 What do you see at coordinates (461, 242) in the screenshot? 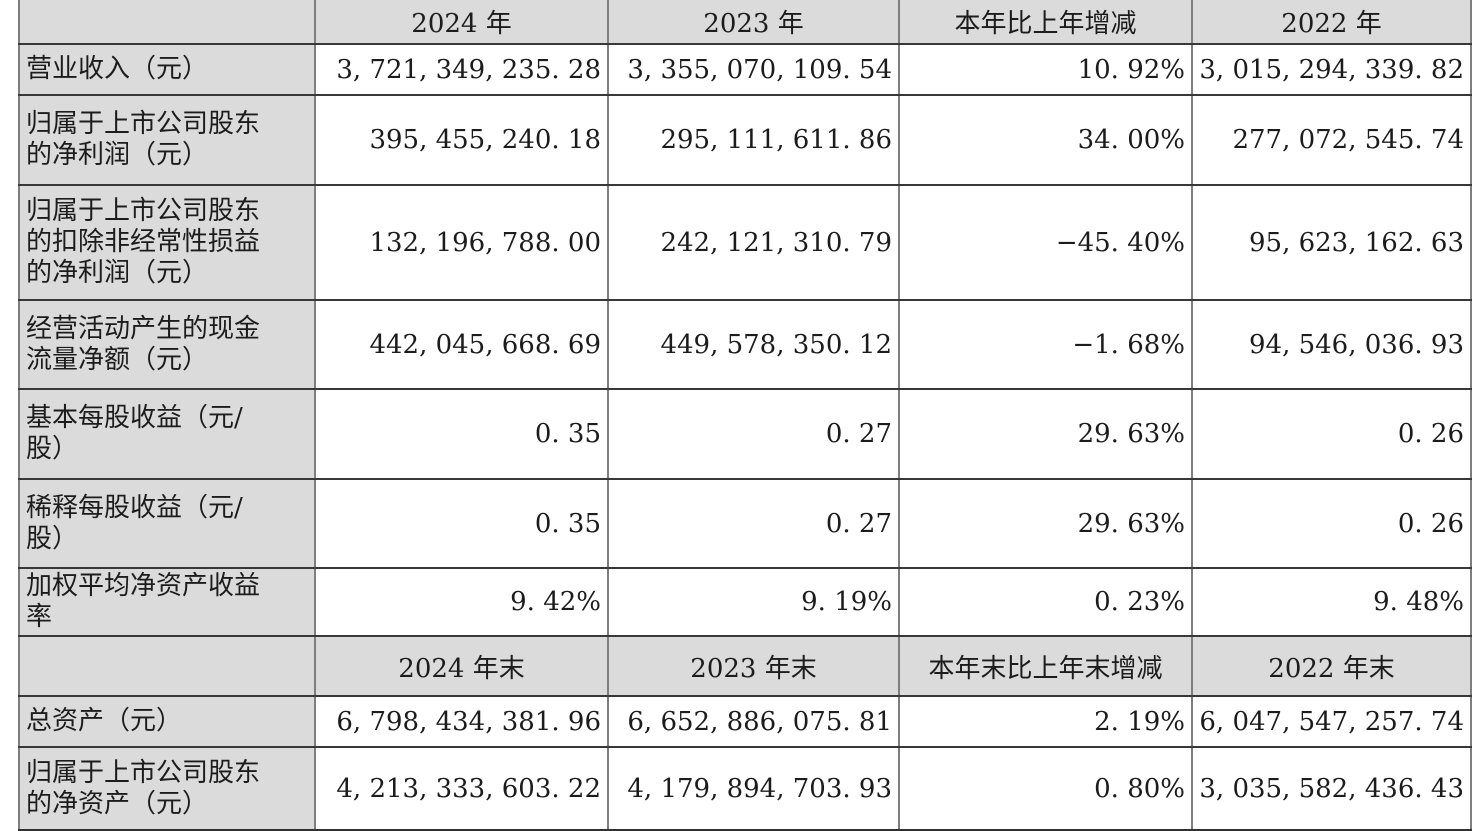
I see `value-2024: 132, 196, 788. 00` at bounding box center [461, 242].